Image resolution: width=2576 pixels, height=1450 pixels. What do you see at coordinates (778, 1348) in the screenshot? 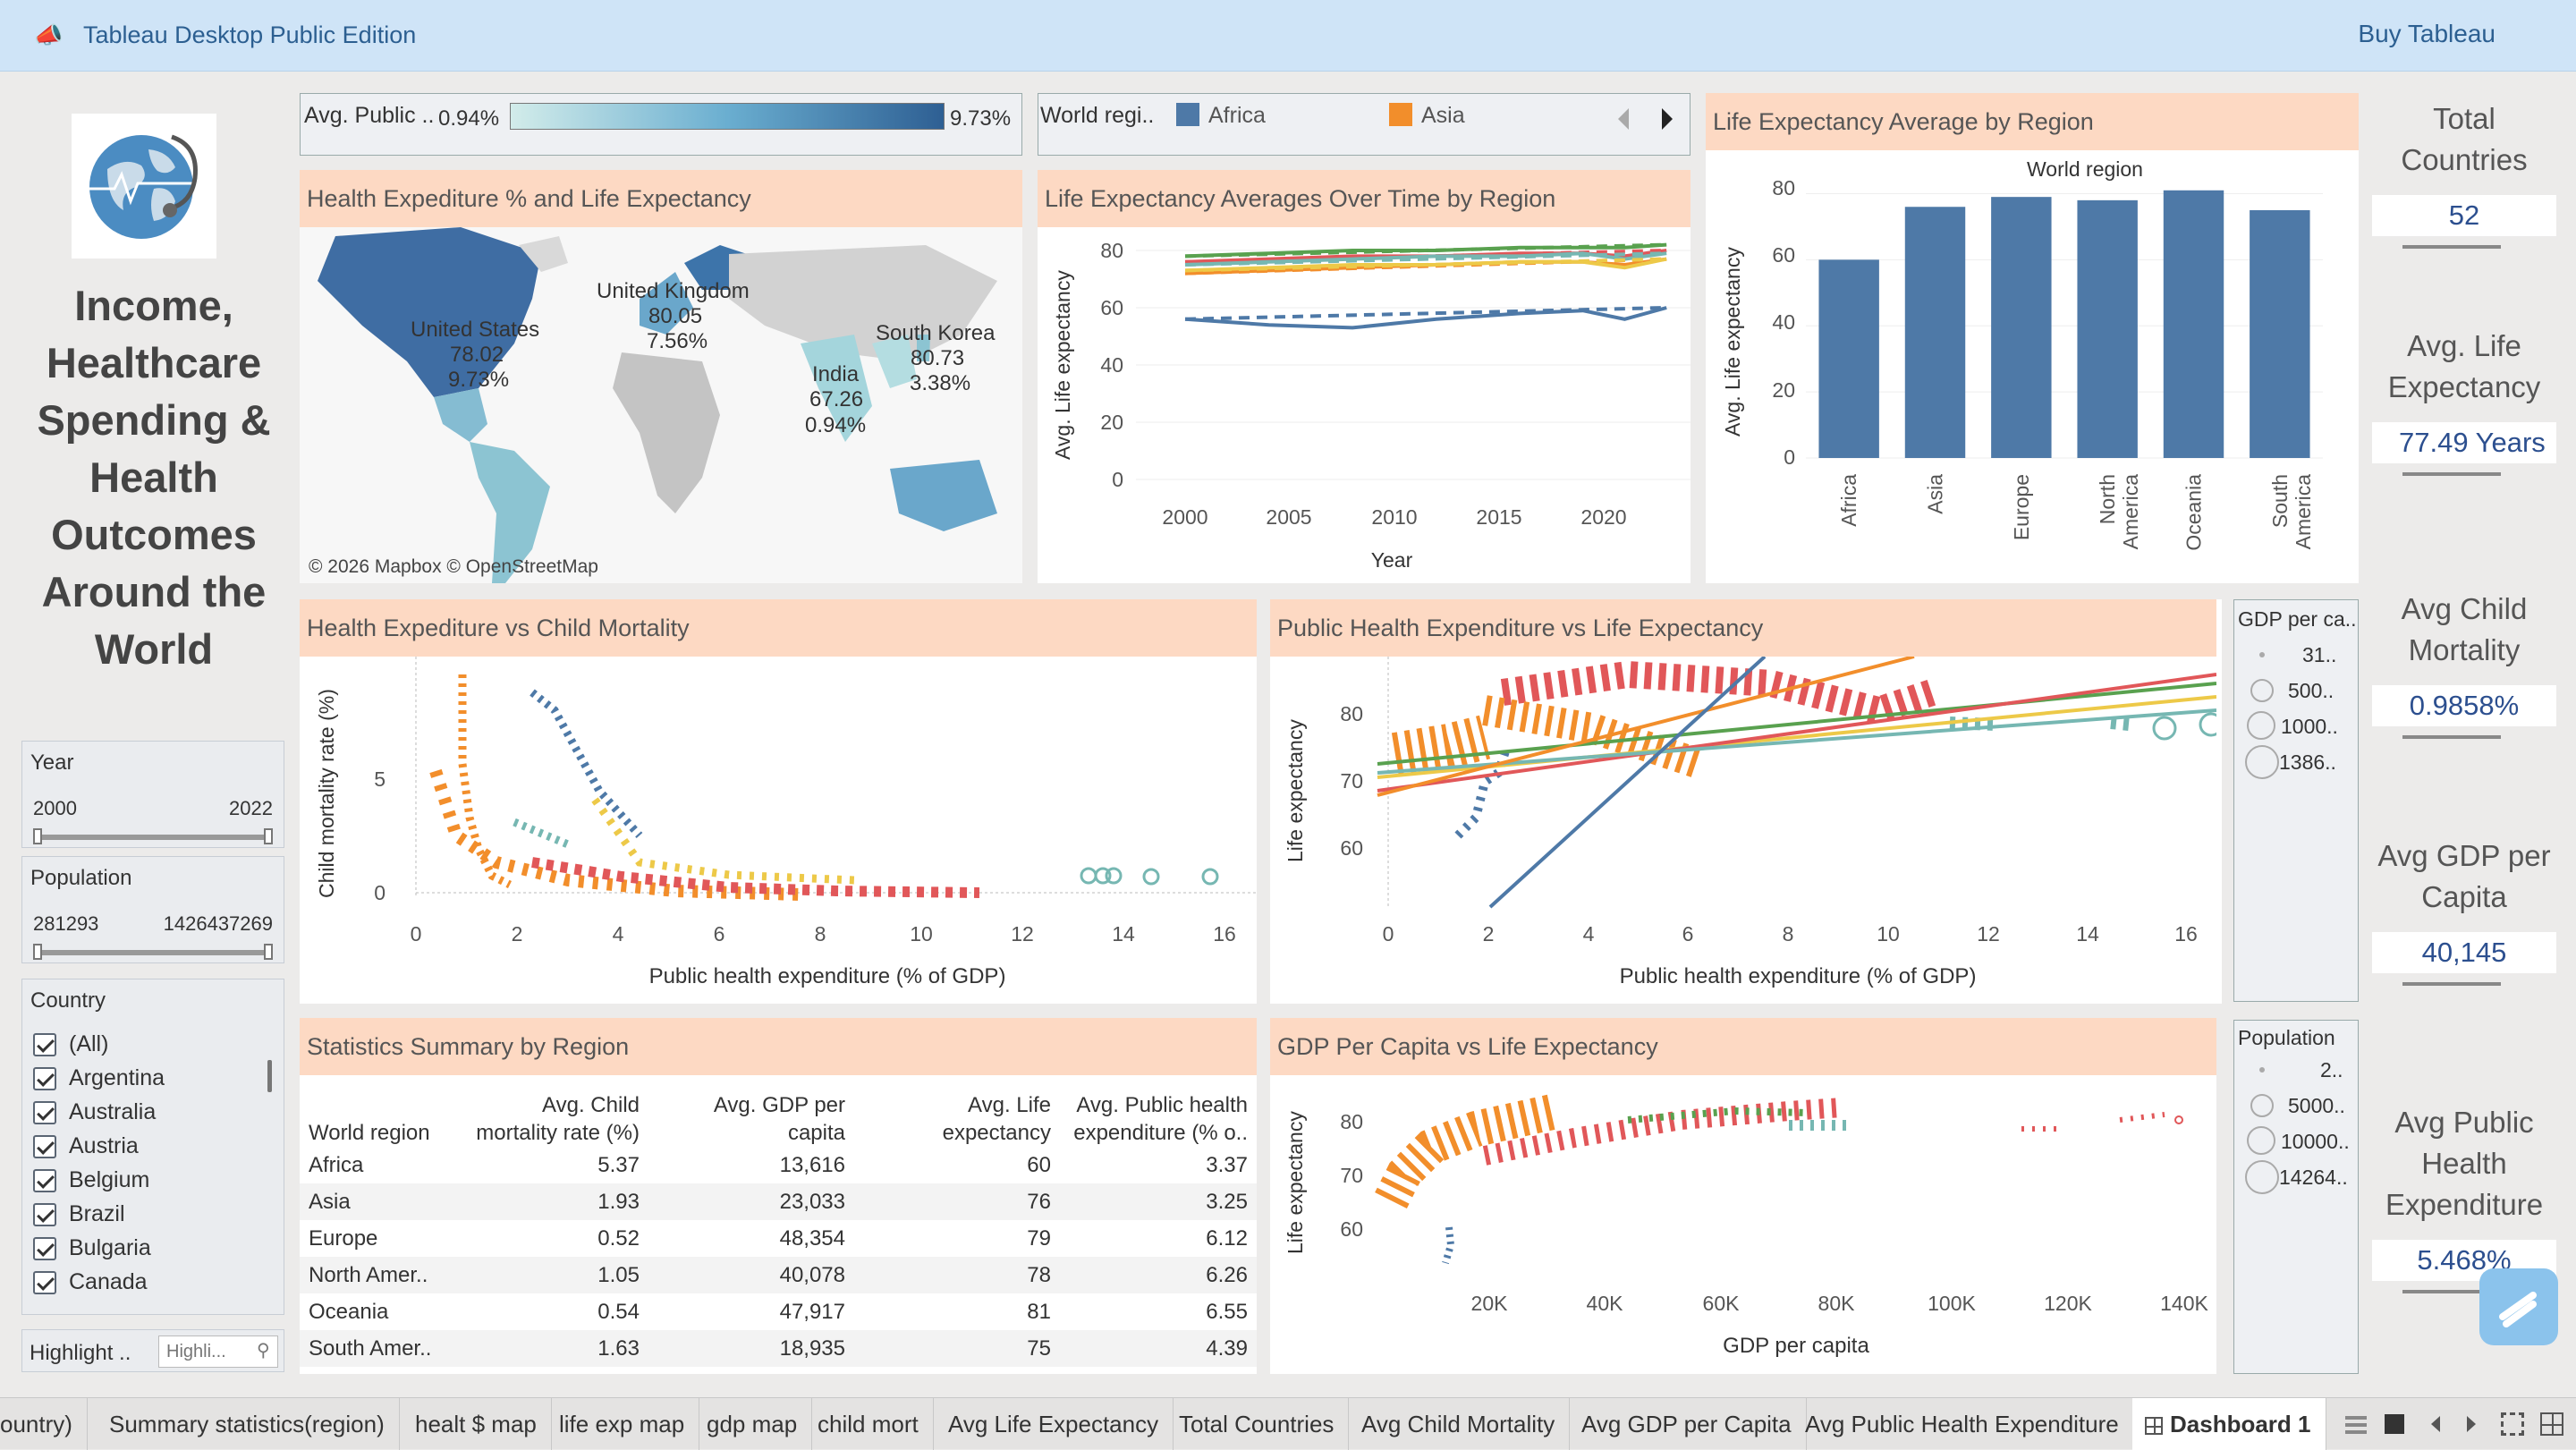
I see `table-row: South Amer.. 1.63 18,935 75 4.39` at bounding box center [778, 1348].